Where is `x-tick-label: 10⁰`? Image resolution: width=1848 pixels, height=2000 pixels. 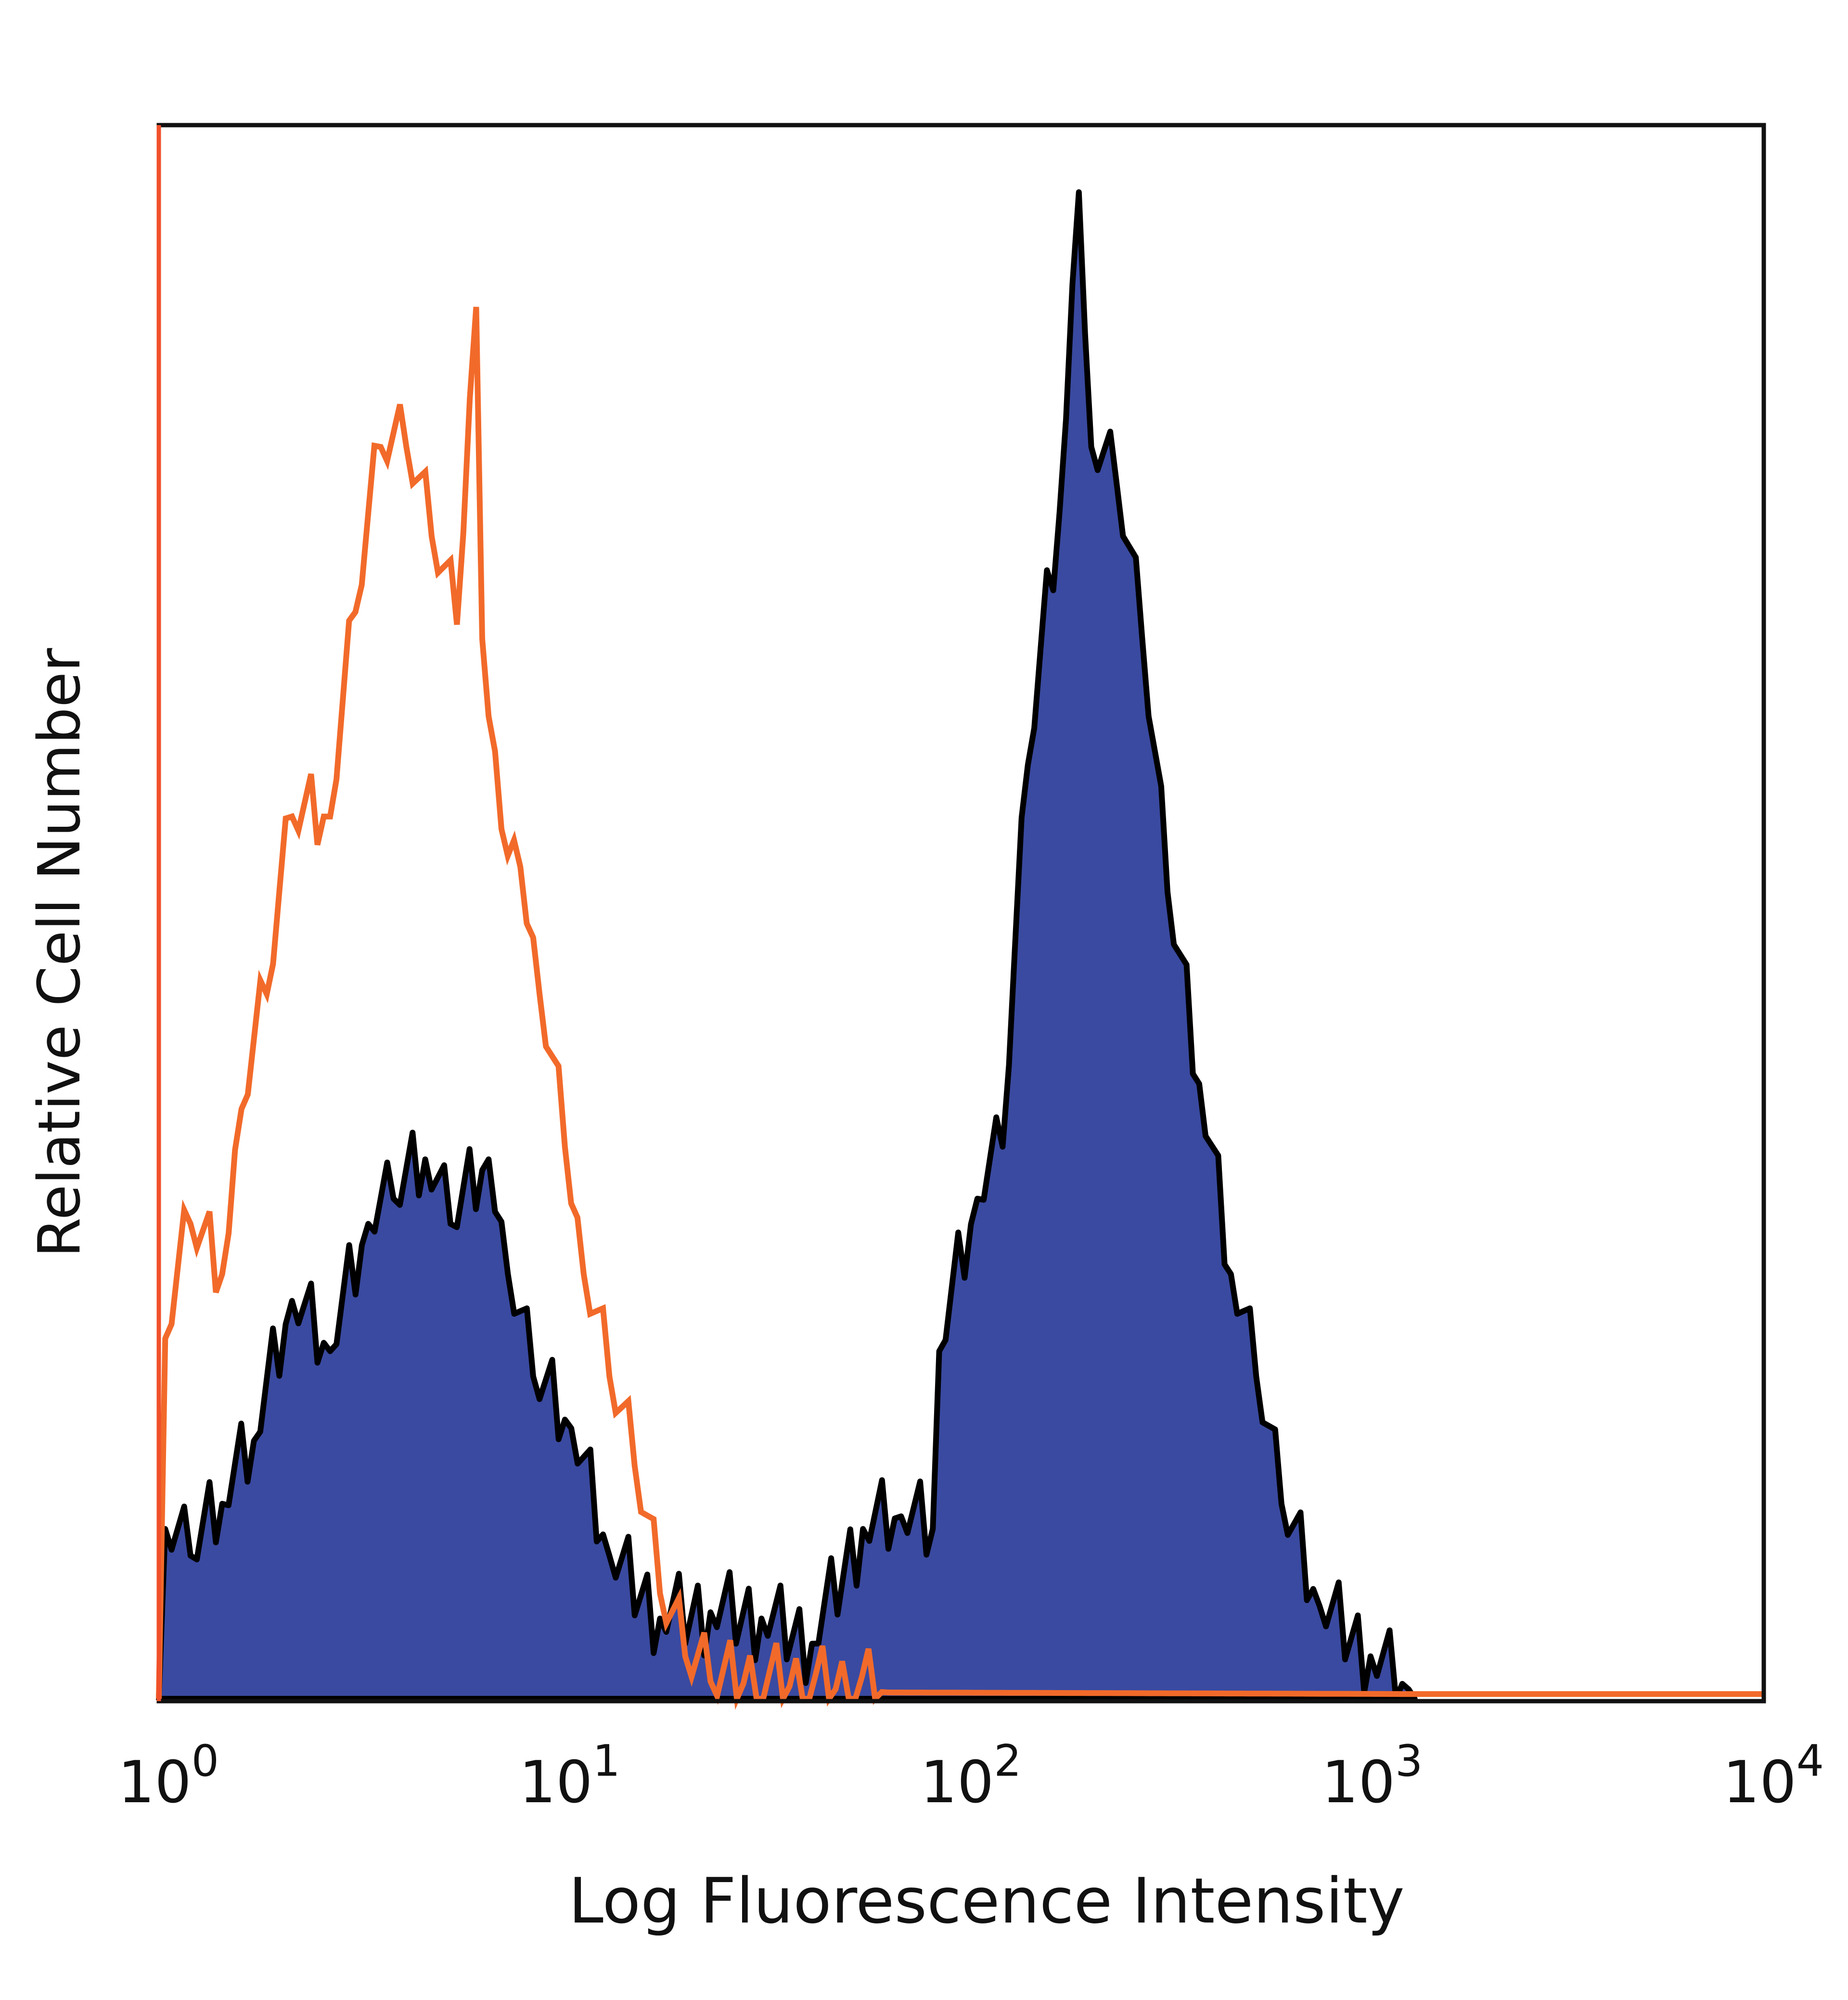 x-tick-label: 10⁰ is located at coordinates (168, 1776).